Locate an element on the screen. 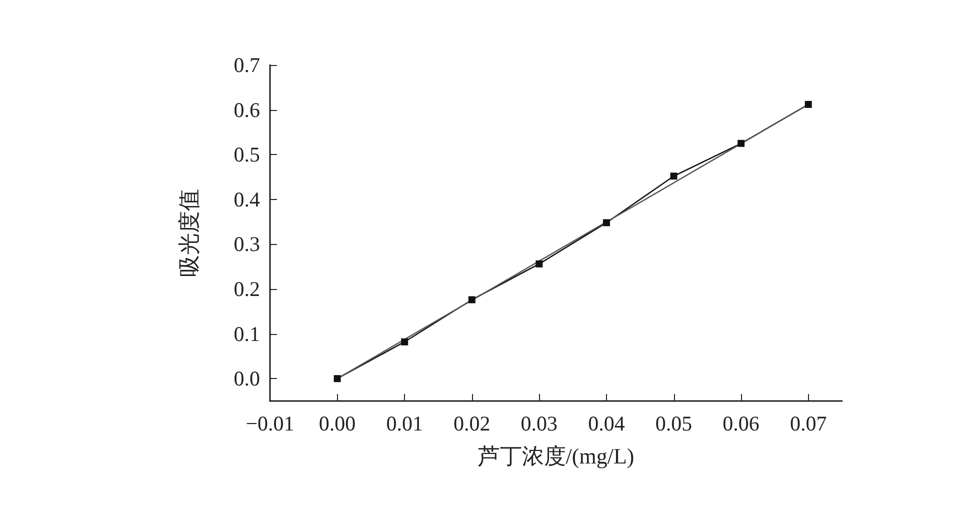  x-tick-label: 0.07 is located at coordinates (808, 424).